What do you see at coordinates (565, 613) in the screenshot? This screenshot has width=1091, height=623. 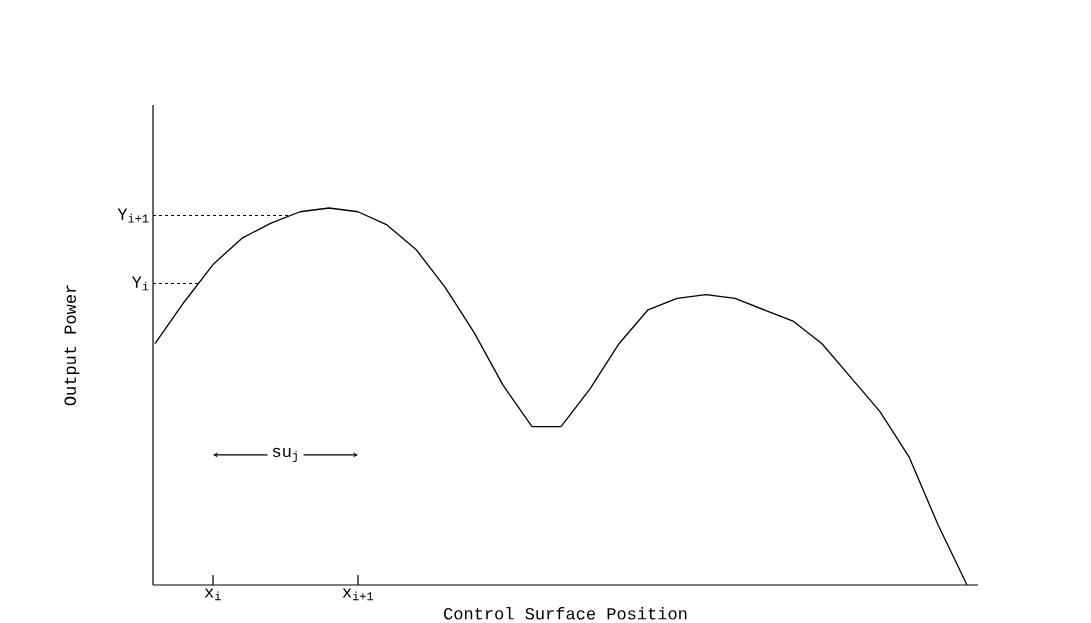 I see `x-axis-title: Control Surface Position` at bounding box center [565, 613].